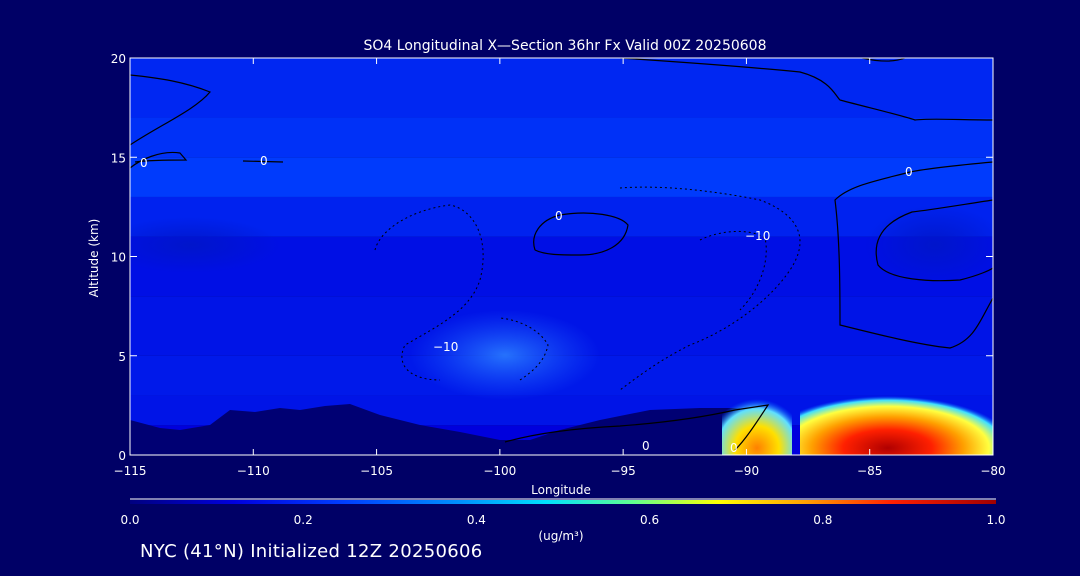  What do you see at coordinates (896, 417) in the screenshot?
I see `plume-east` at bounding box center [896, 417].